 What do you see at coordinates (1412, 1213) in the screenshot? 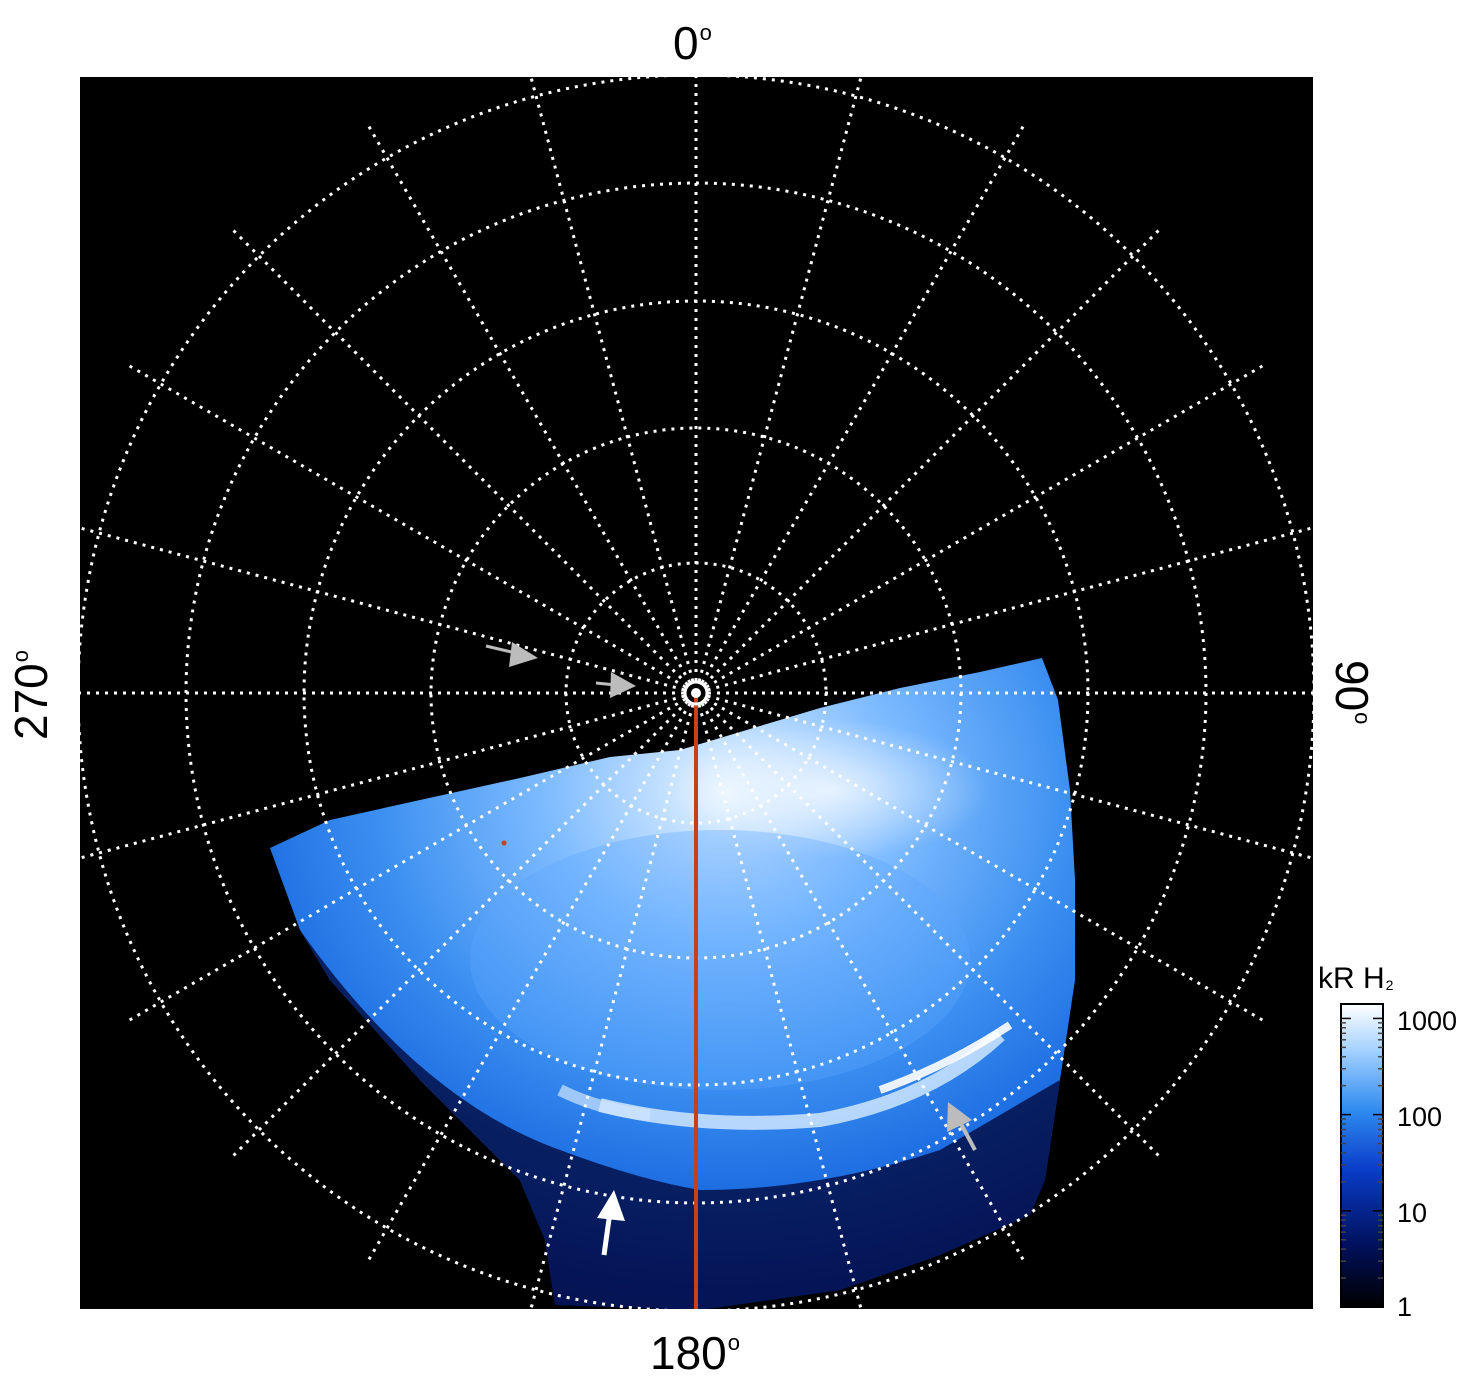
I see `colorbar-tick-label: 10` at bounding box center [1412, 1213].